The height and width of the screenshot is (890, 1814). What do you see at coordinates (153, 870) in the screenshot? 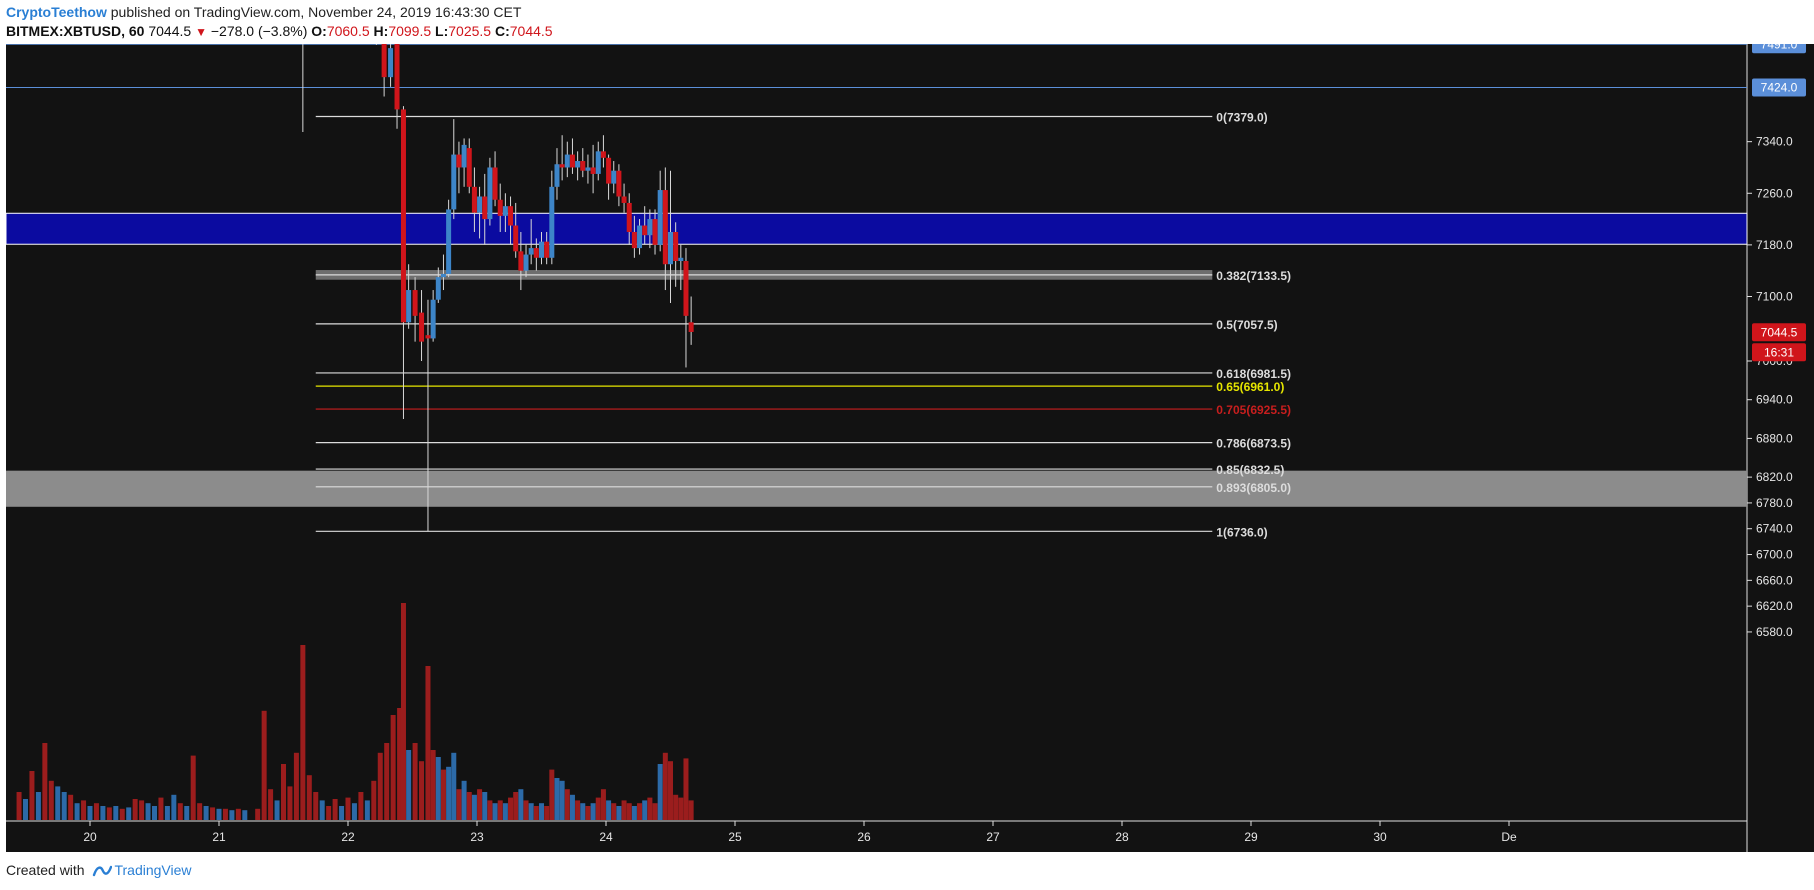
I see `tradingview-link: TradingView` at bounding box center [153, 870].